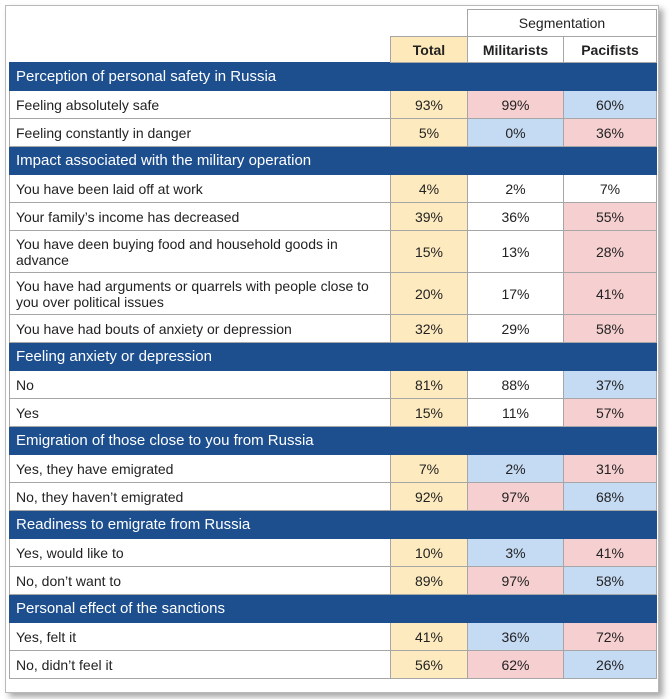  What do you see at coordinates (516, 133) in the screenshot?
I see `militarists-cell: 0%` at bounding box center [516, 133].